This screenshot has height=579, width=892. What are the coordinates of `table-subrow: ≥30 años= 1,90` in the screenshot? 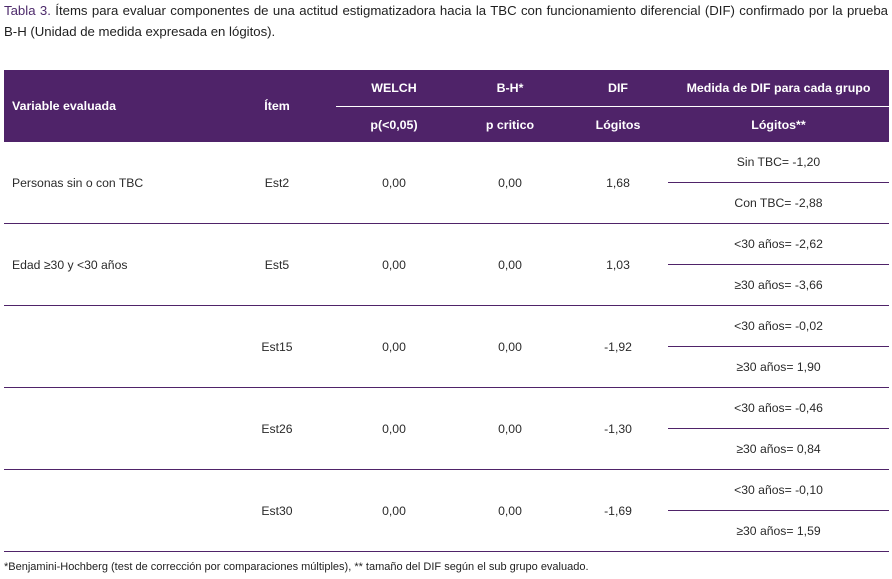 It's located at (446, 367).